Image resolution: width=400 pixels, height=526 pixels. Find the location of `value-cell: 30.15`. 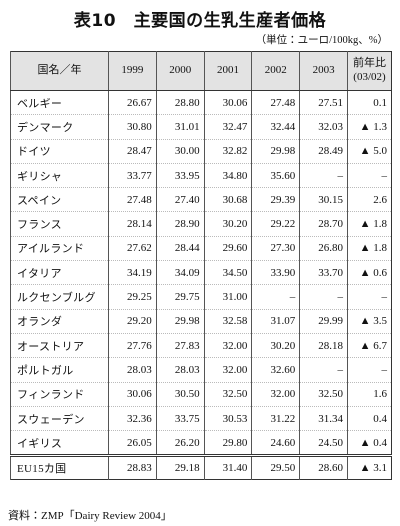

value-cell: 30.15 is located at coordinates (323, 200).